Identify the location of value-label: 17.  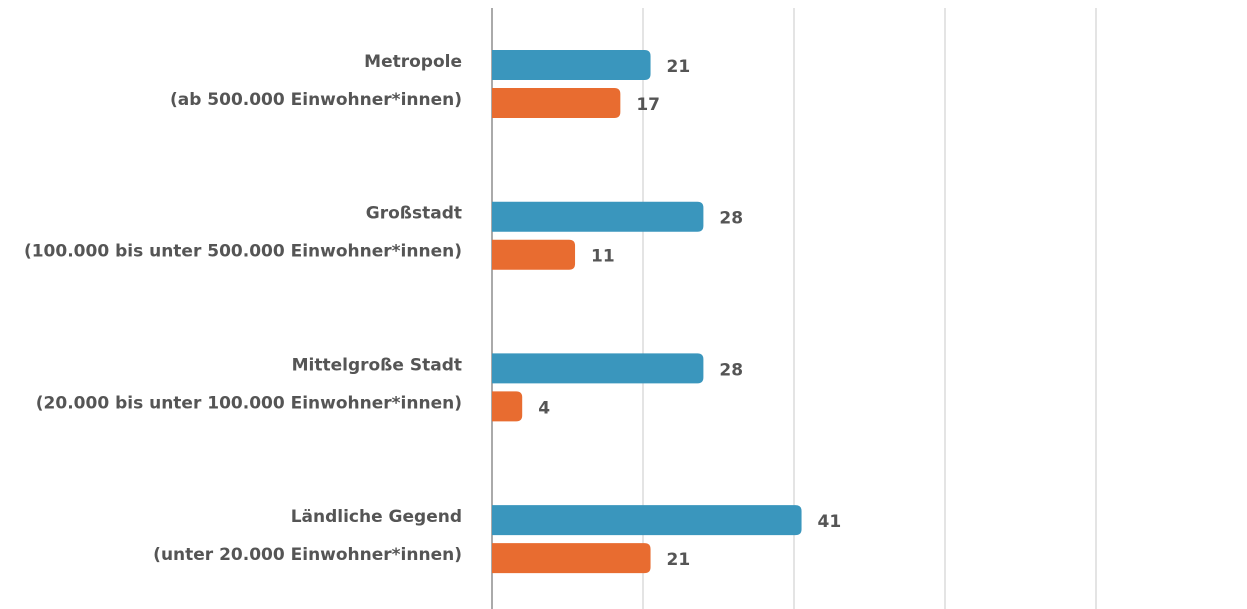
(648, 105).